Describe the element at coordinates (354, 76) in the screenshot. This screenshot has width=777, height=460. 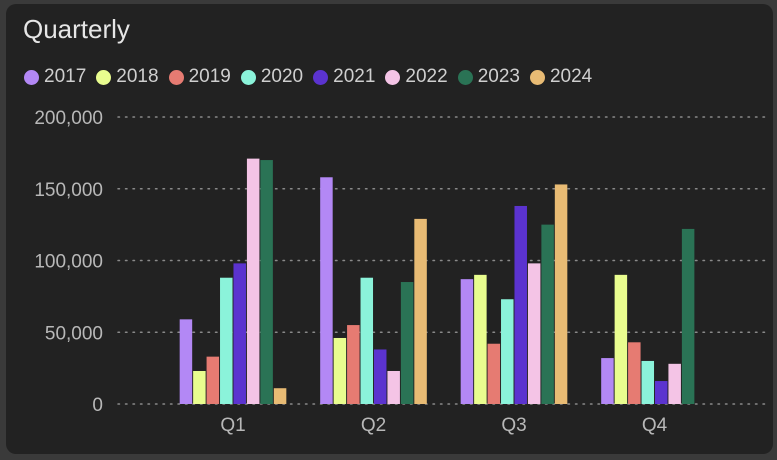
I see `legend-label-2021: 2021` at that location.